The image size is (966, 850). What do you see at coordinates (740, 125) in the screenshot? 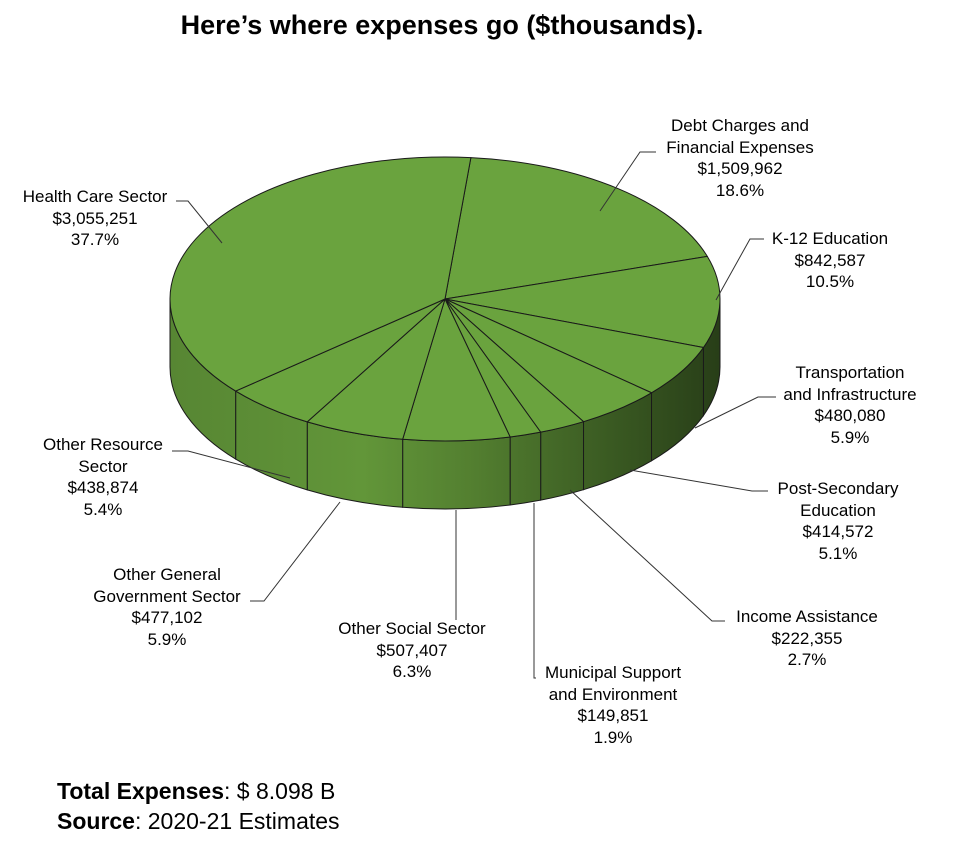
I see `slice-label-name: Debt Charges and` at bounding box center [740, 125].